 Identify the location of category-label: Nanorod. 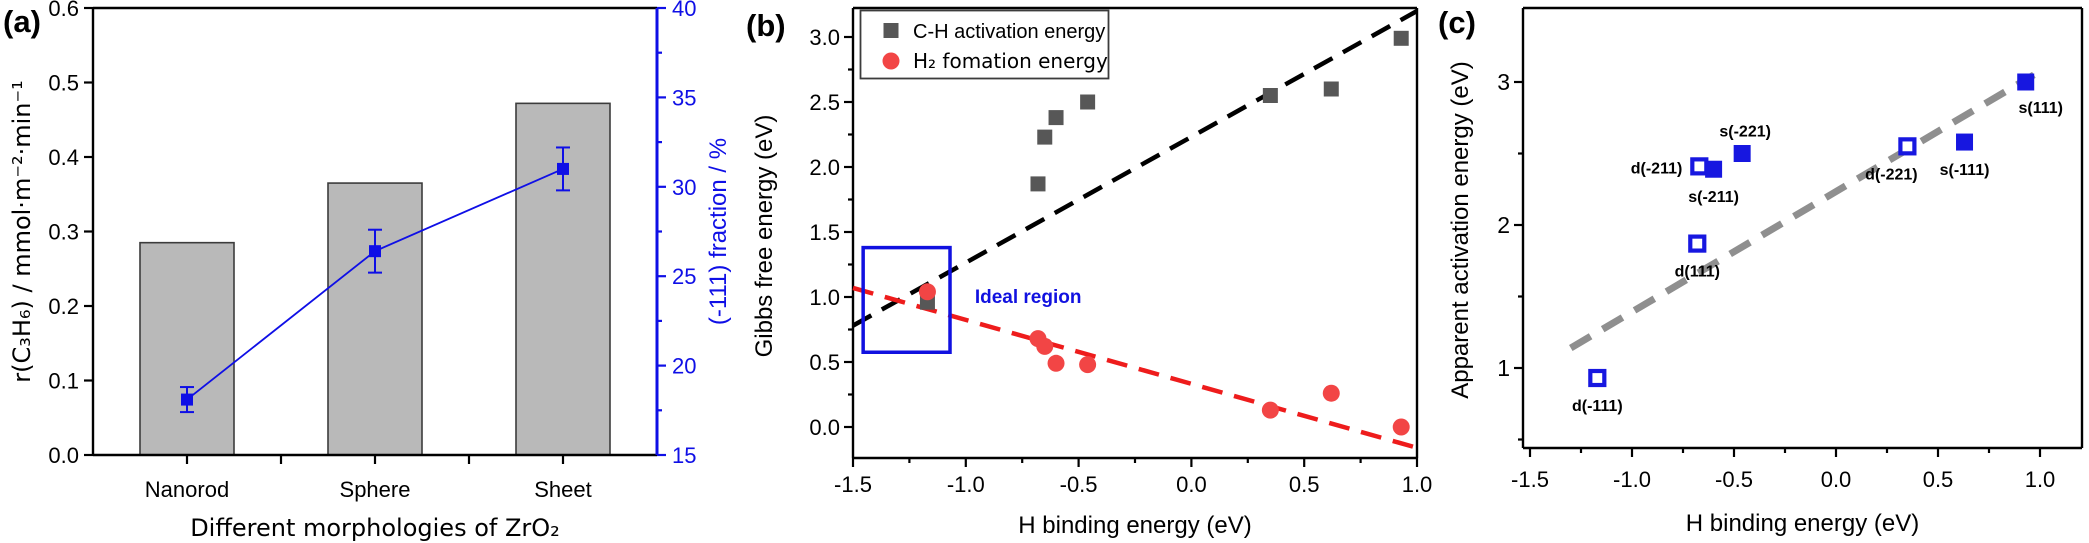
(187, 489).